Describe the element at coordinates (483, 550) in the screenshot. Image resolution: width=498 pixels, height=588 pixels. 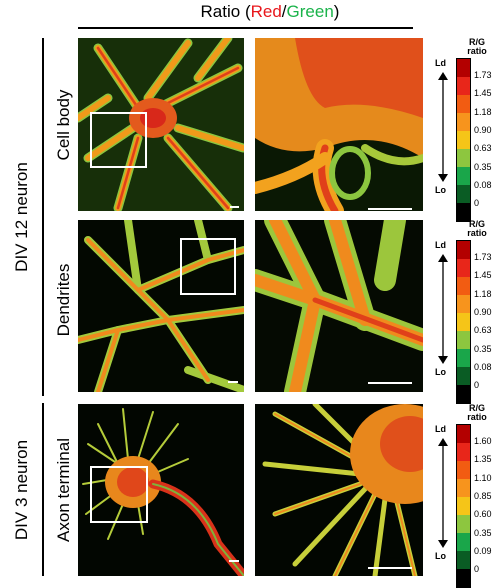
I see `colorbar-tick-label: 0.09` at that location.